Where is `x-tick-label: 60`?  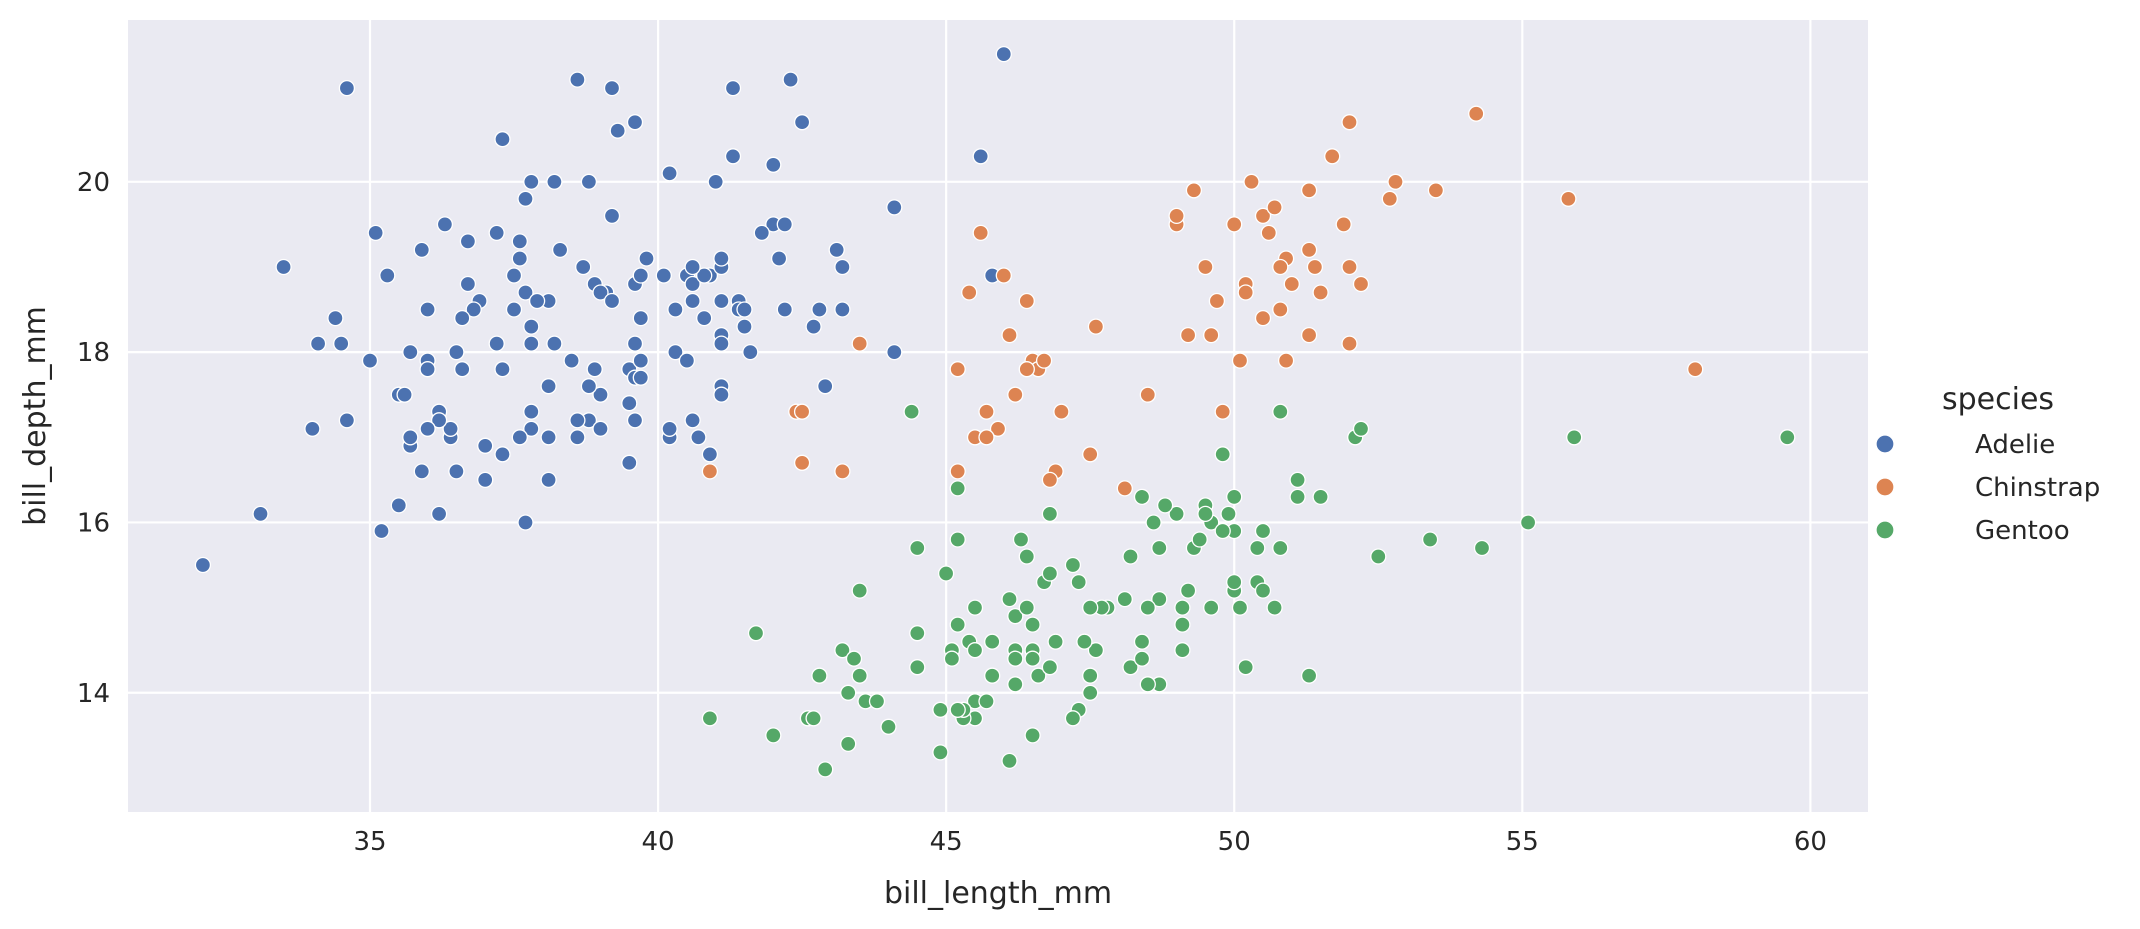
x-tick-label: 60 is located at coordinates (1810, 842).